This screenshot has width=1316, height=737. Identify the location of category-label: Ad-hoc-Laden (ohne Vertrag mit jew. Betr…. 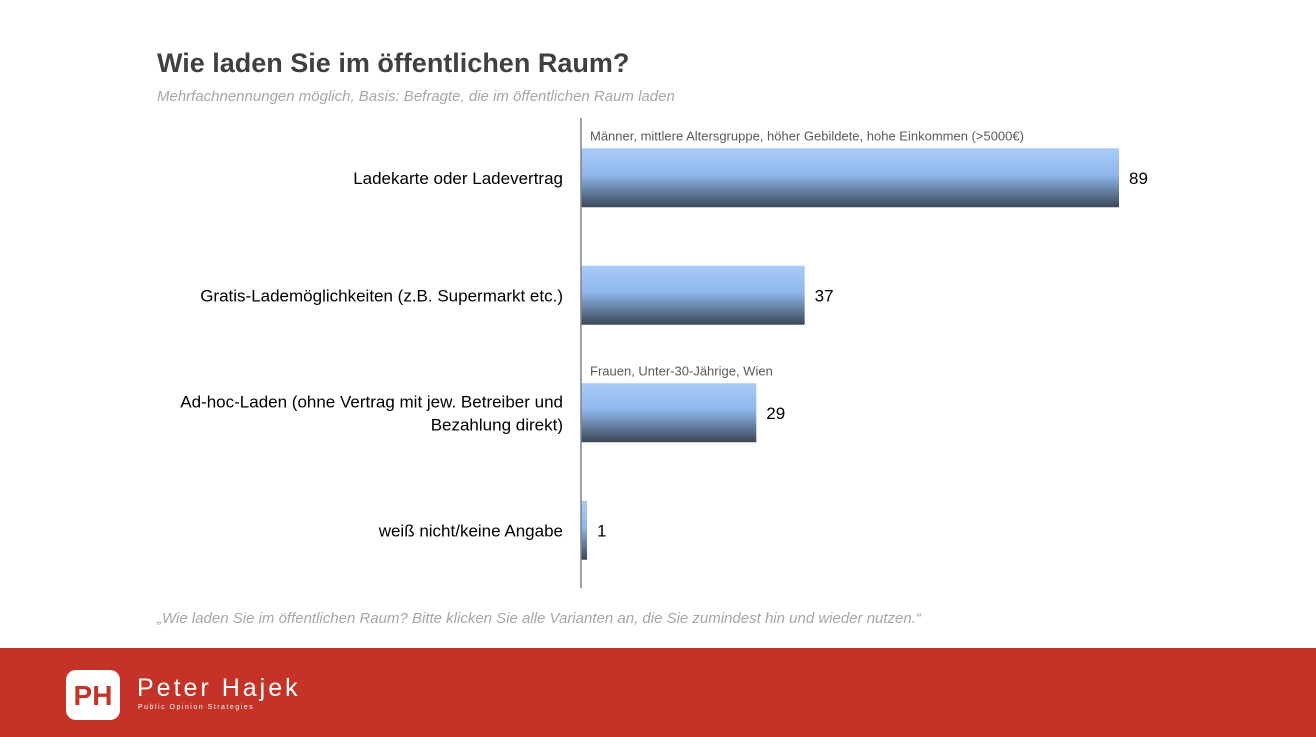
(371, 401).